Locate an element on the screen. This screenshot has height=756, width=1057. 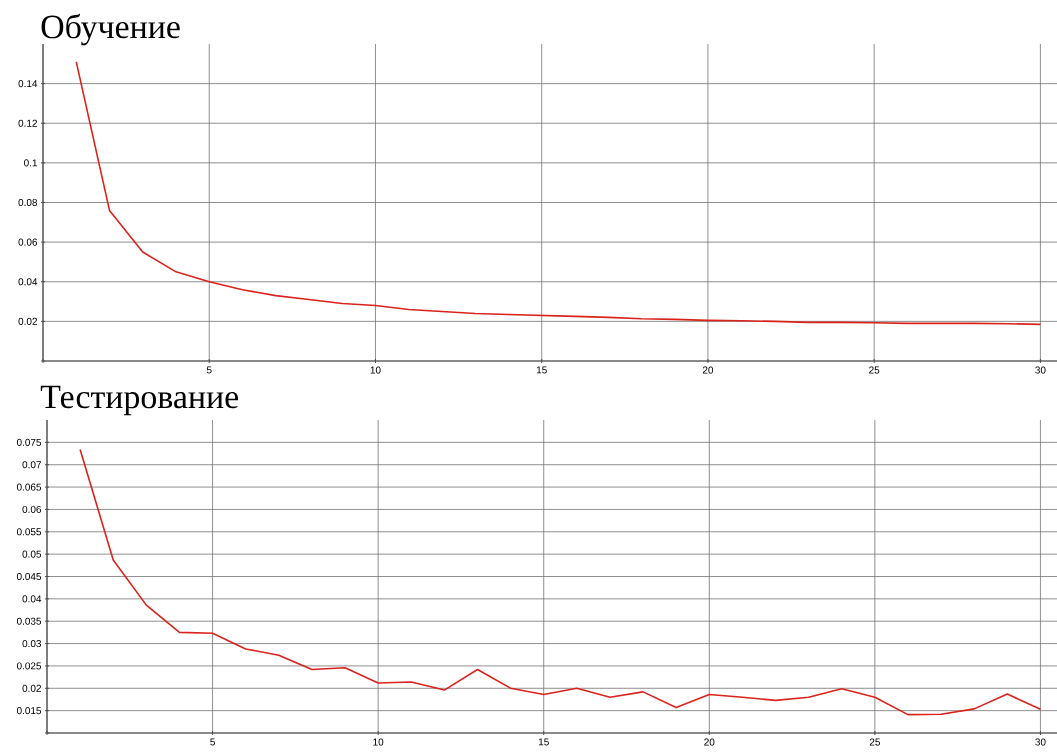
y-tick-label: 0.055 is located at coordinates (29, 532).